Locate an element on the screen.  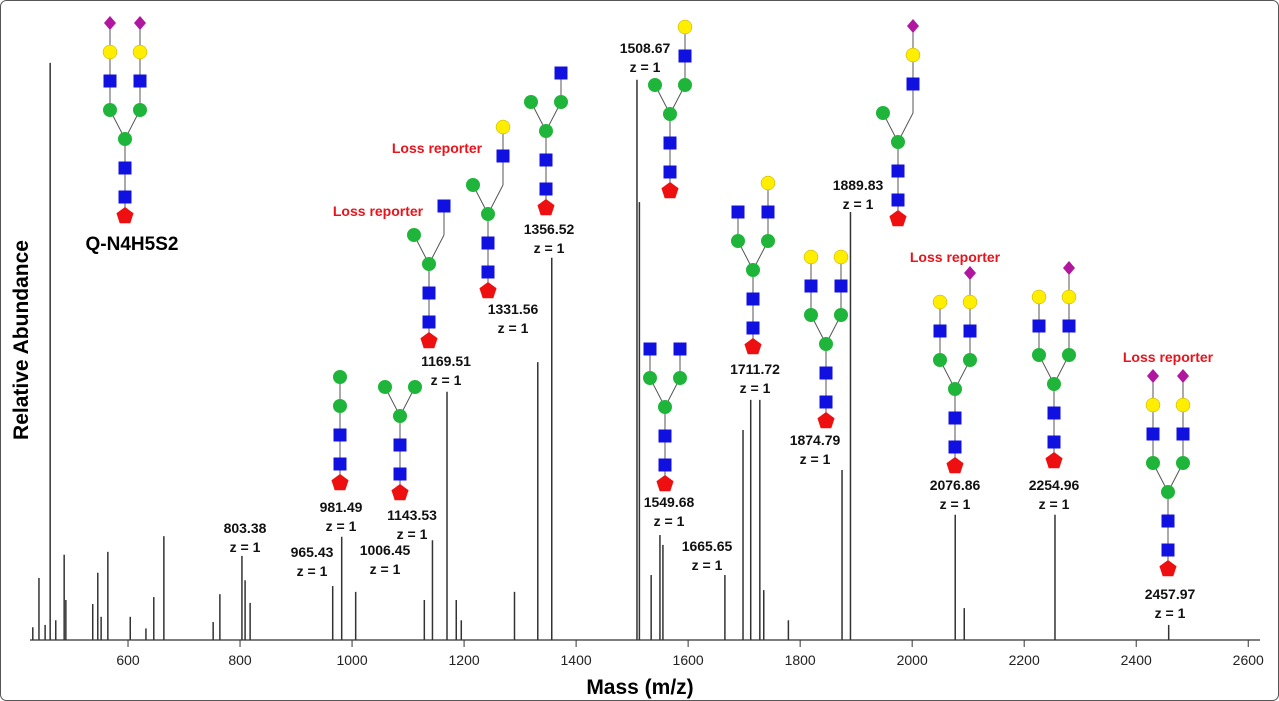
peak-label: 1508.67 is located at coordinates (645, 48).